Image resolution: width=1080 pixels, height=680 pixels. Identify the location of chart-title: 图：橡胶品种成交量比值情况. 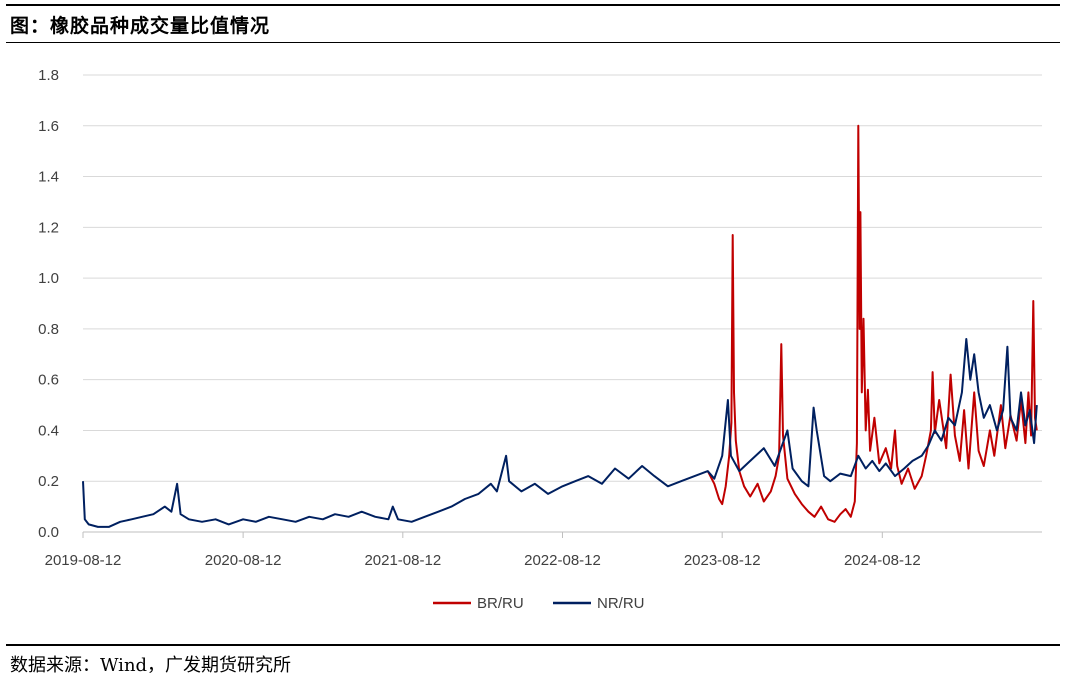
(140, 26).